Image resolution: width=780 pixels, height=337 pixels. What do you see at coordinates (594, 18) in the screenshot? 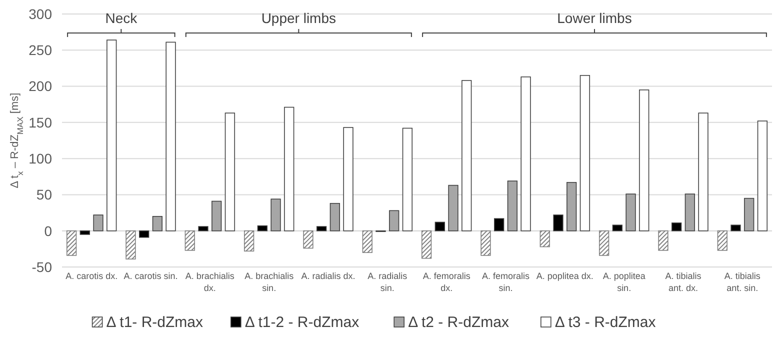
I see `annotation: Lower limbs` at bounding box center [594, 18].